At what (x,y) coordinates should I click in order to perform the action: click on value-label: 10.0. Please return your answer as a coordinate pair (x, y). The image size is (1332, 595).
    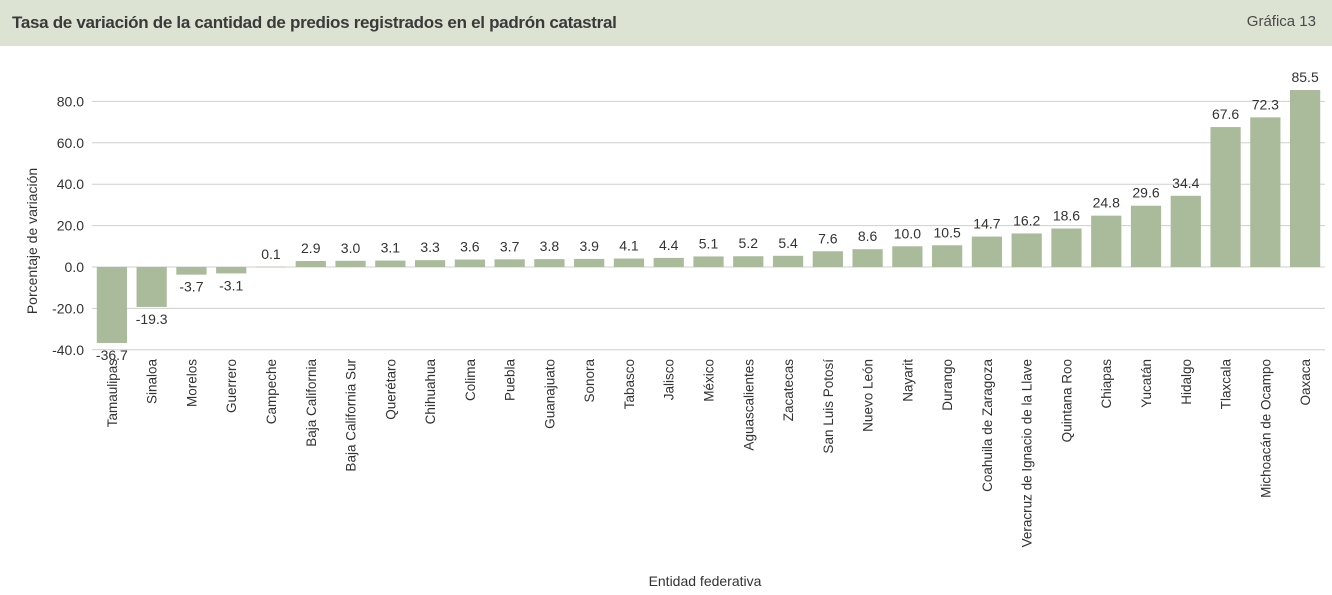
    Looking at the image, I should click on (907, 233).